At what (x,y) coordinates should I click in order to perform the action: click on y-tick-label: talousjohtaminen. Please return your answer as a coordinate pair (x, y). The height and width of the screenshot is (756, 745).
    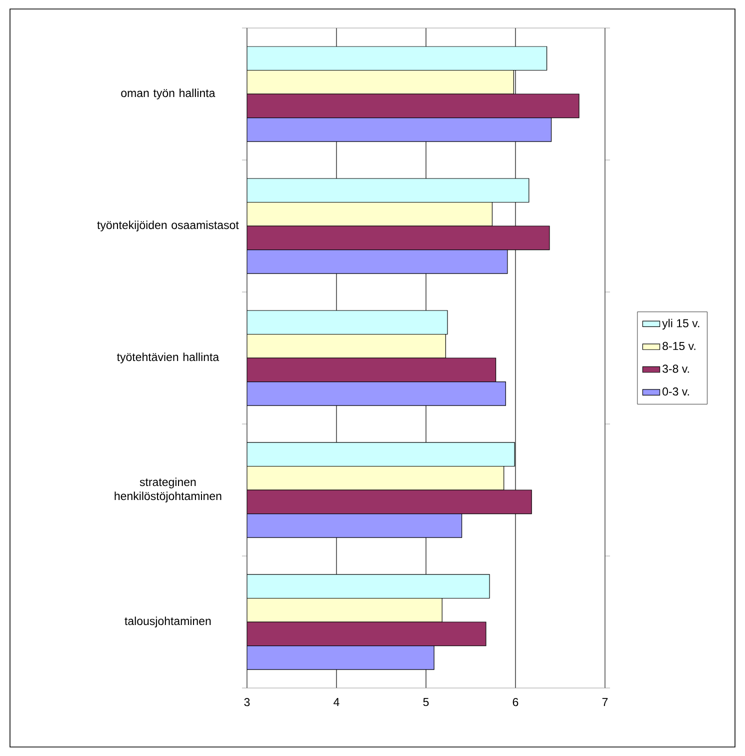
    Looking at the image, I should click on (167, 622).